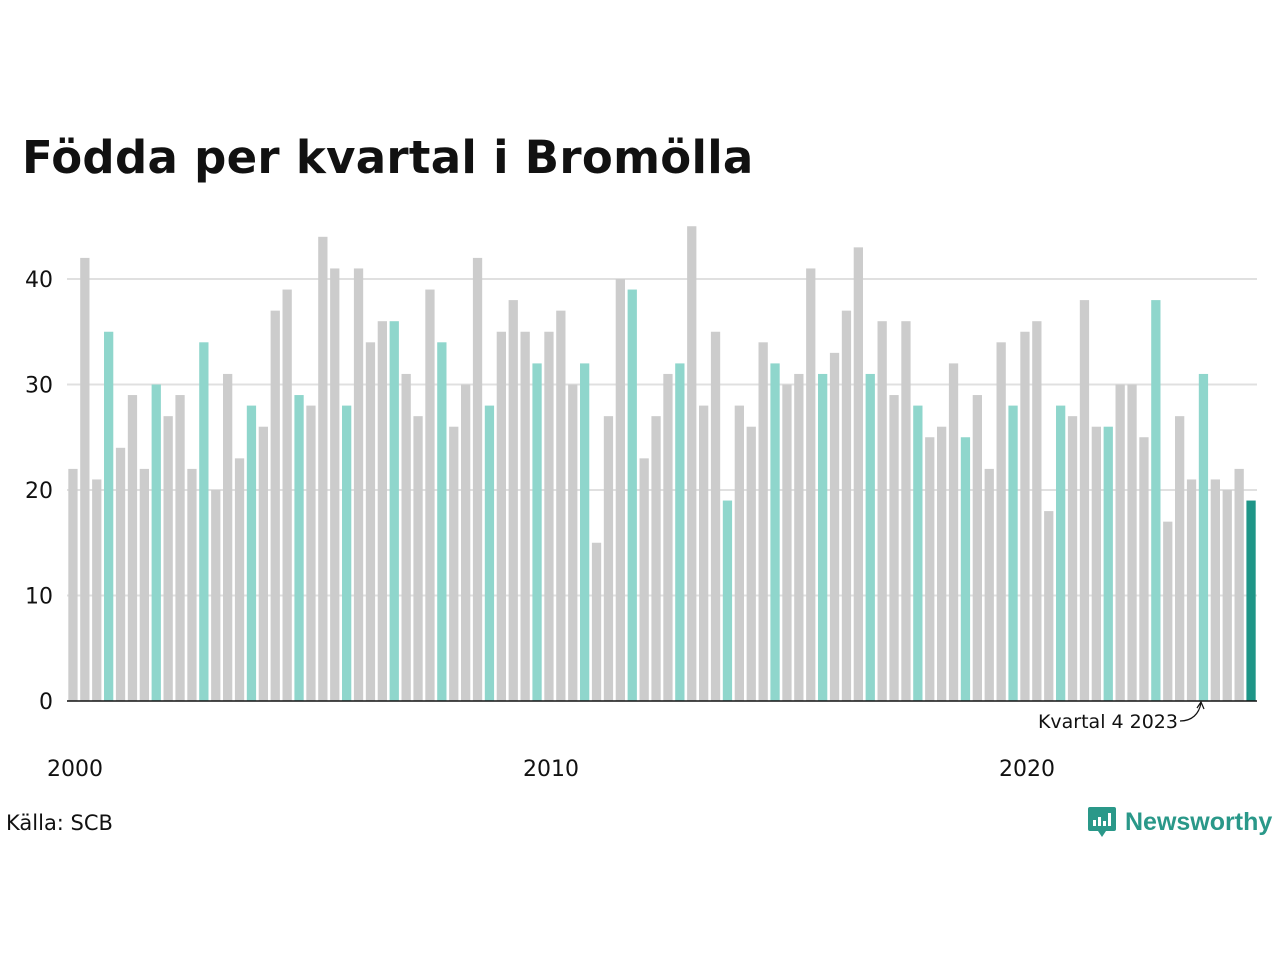  Describe the element at coordinates (1102, 822) in the screenshot. I see `newsworthy-logo-icon` at that location.